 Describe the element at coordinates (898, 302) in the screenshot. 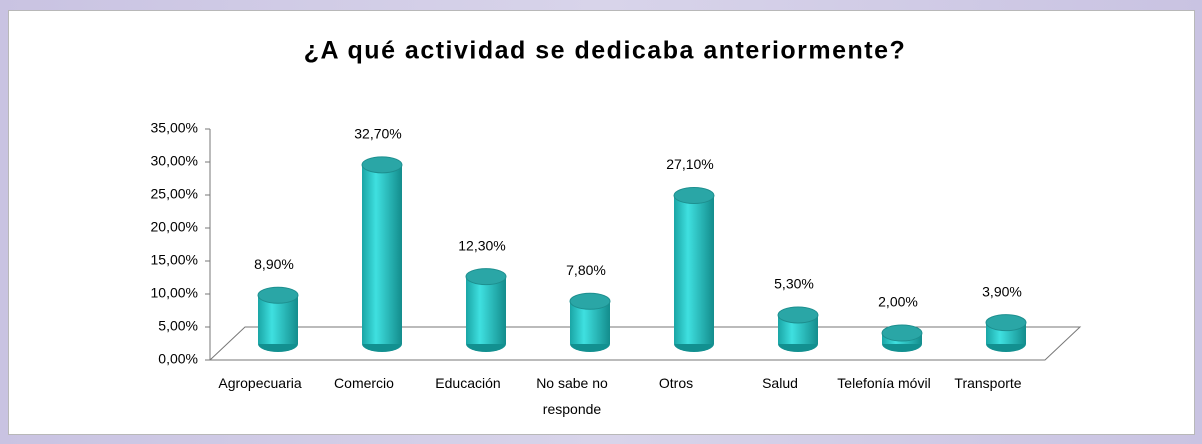

I see `value-label: 2,00%` at that location.